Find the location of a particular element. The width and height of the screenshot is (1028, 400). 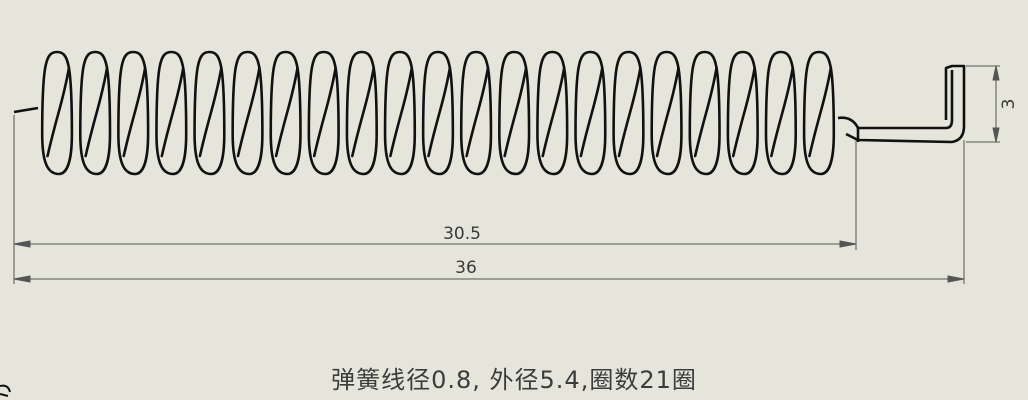

spring-hook is located at coordinates (901, 104).